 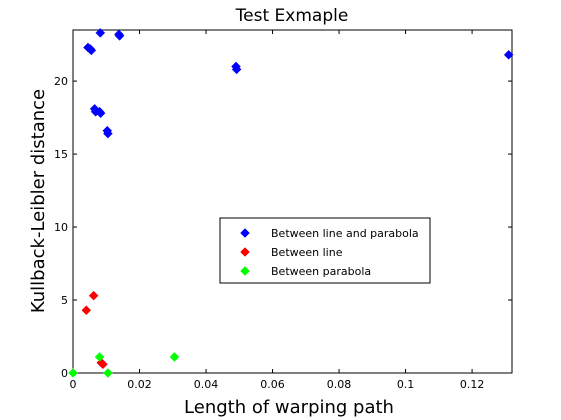 What do you see at coordinates (61, 227) in the screenshot?
I see `y-tick-label: 10` at bounding box center [61, 227].